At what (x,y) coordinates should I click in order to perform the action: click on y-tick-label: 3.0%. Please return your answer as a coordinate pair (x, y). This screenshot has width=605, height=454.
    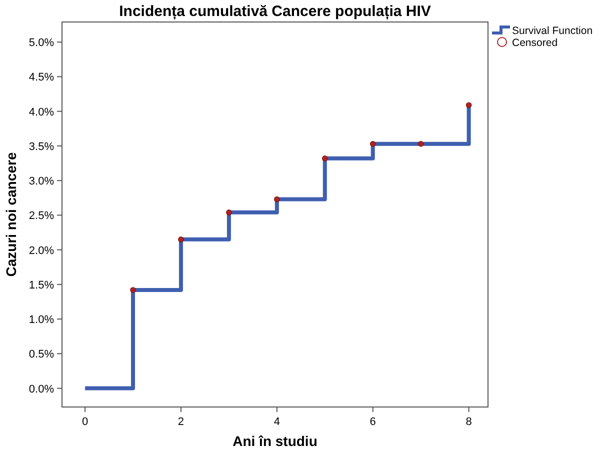
    Looking at the image, I should click on (41, 182).